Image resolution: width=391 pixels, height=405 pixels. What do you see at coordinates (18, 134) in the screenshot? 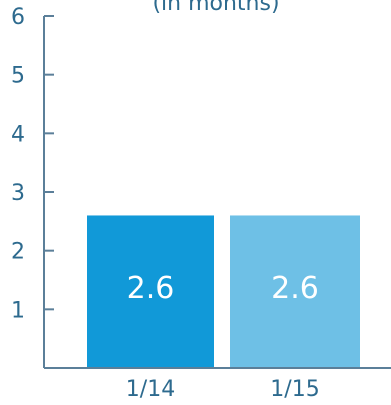
I see `y-tick-label-4: 4` at bounding box center [18, 134].